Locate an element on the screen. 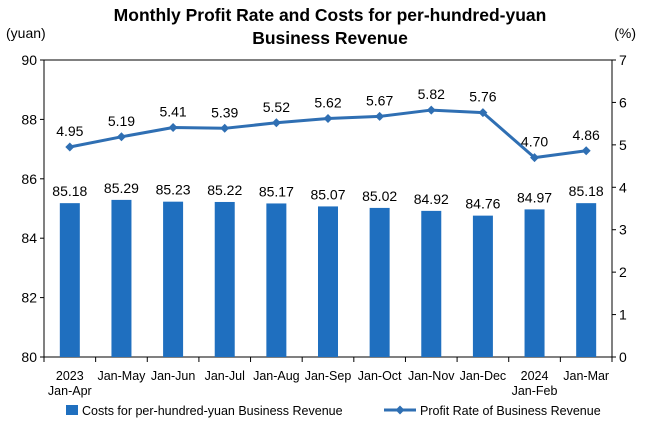 The height and width of the screenshot is (435, 660). bar-data-label: 85.29 is located at coordinates (121, 188).